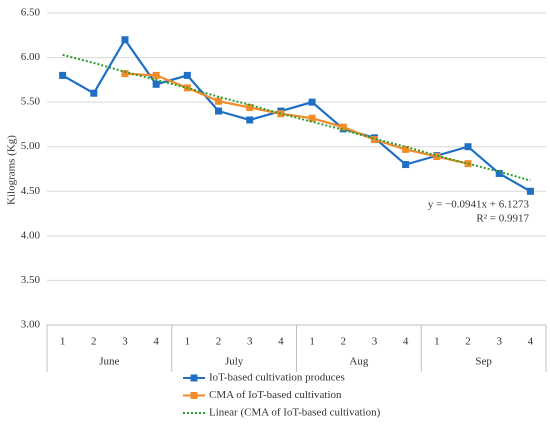 The width and height of the screenshot is (550, 424). I want to click on y-axis-label: Kilograms (Kg), so click(12, 170).